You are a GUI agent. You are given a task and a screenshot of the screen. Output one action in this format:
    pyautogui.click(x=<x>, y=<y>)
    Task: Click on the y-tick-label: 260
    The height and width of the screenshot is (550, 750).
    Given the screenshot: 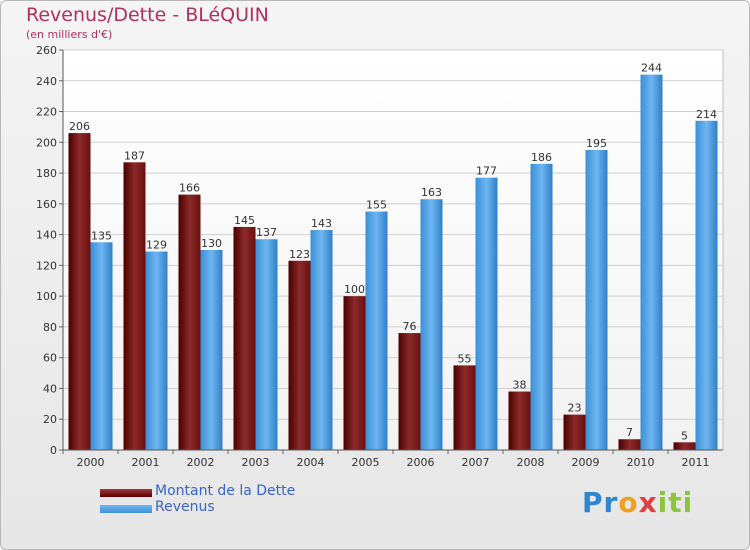 What is the action you would take?
    pyautogui.click(x=46, y=50)
    